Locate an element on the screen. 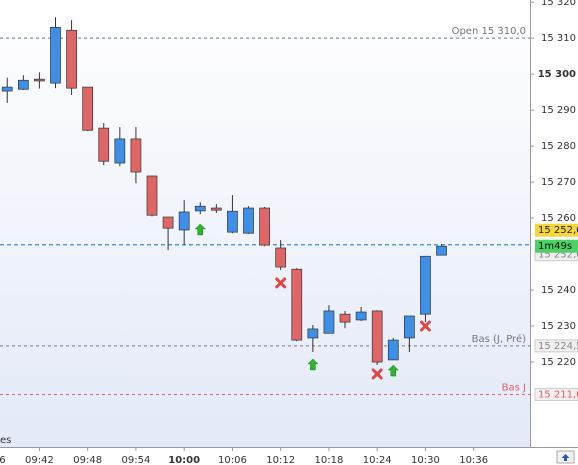 The image size is (578, 465). level-label: Open 15 310,0 is located at coordinates (489, 31).